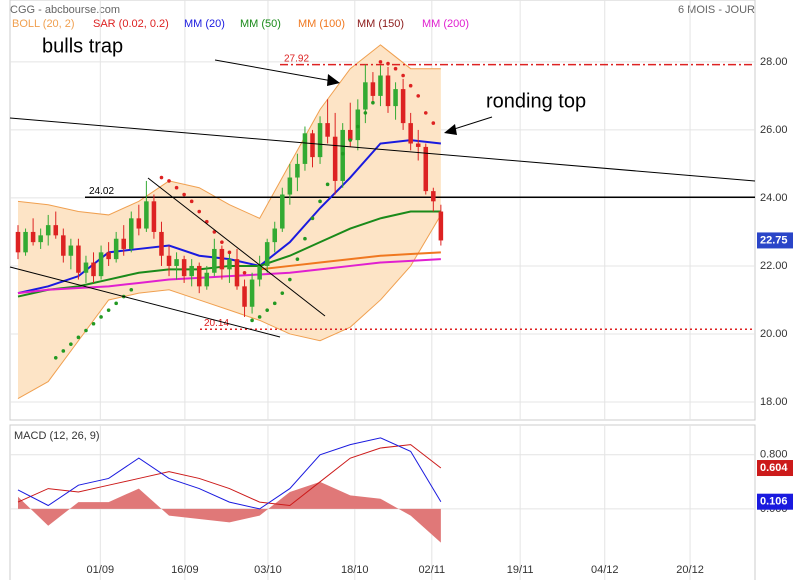 Image resolution: width=800 pixels, height=580 pixels. Describe the element at coordinates (774, 62) in the screenshot. I see `y-tick-label: 28.00` at that location.